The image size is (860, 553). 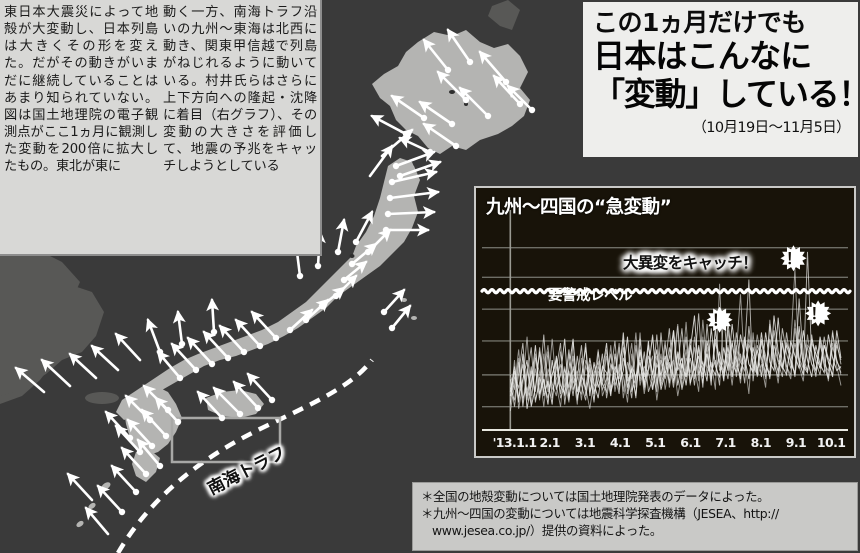 I want to click on footnote-line-1: ＊全国の地殻変動については国土地理院発表のデータによった。, so click(x=595, y=496).